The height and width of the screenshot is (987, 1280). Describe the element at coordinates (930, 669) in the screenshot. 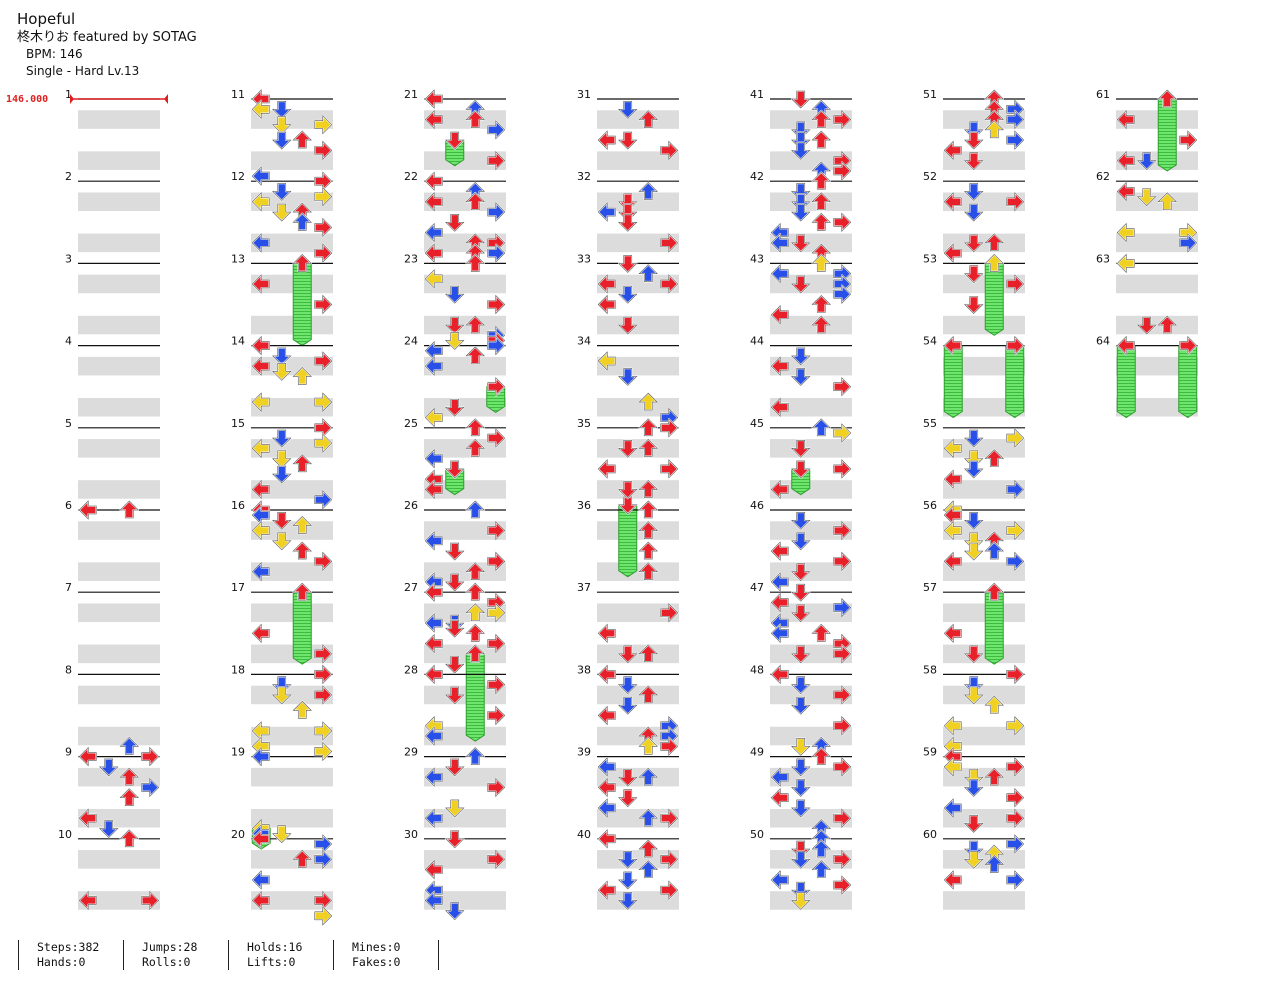

I see `measure-number: 58` at that location.